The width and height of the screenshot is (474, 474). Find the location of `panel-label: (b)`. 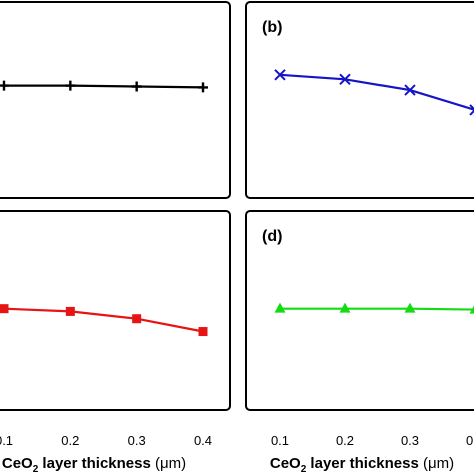

panel-label: (b) is located at coordinates (272, 27).